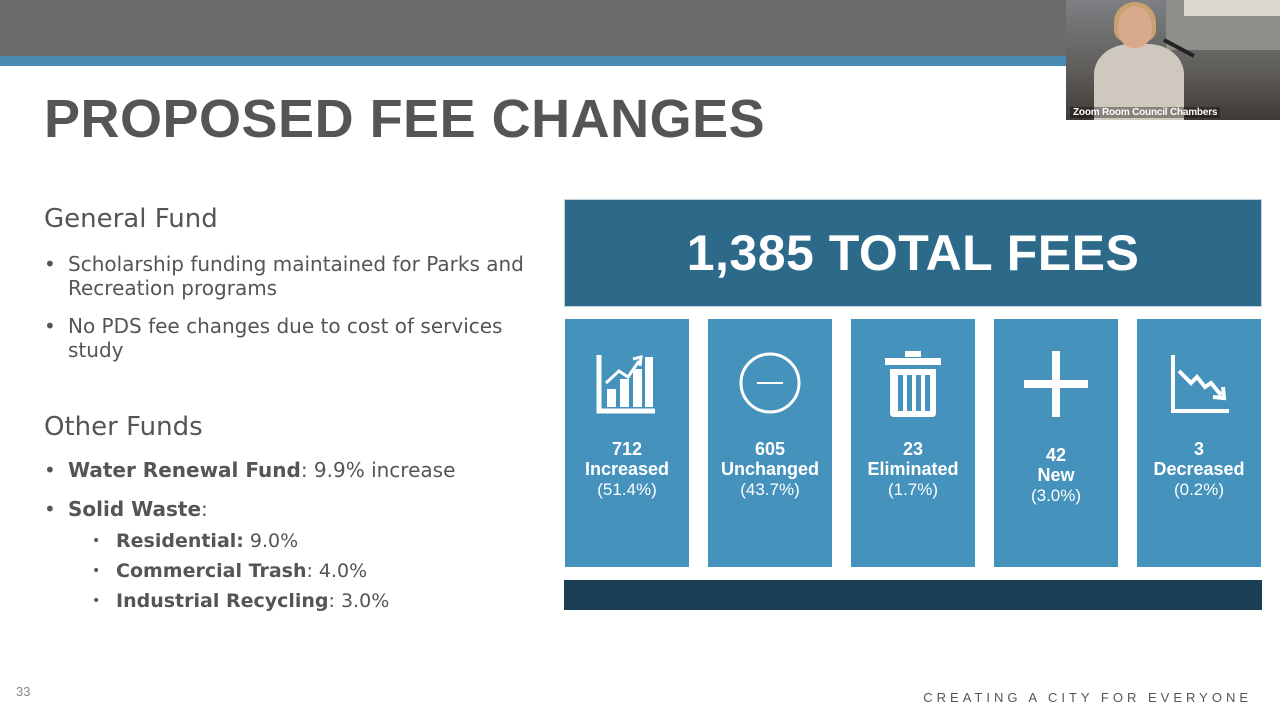 The height and width of the screenshot is (720, 1280). What do you see at coordinates (23, 691) in the screenshot?
I see `slide-number: 33` at bounding box center [23, 691].